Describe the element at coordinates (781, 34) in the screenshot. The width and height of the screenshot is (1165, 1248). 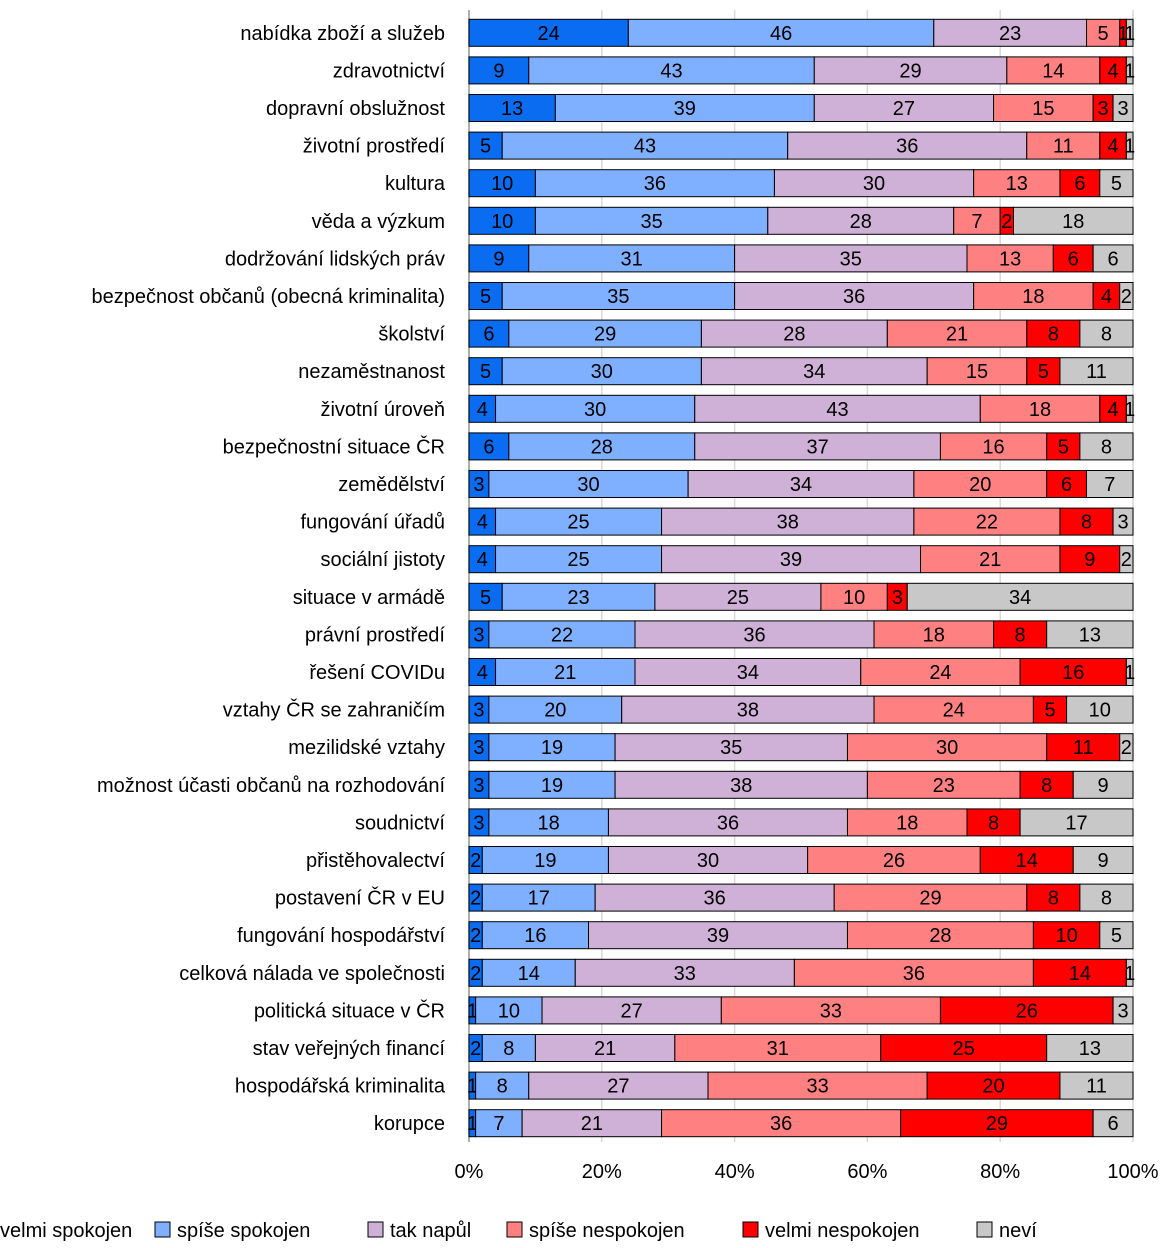
I see `data-label: 46` at that location.